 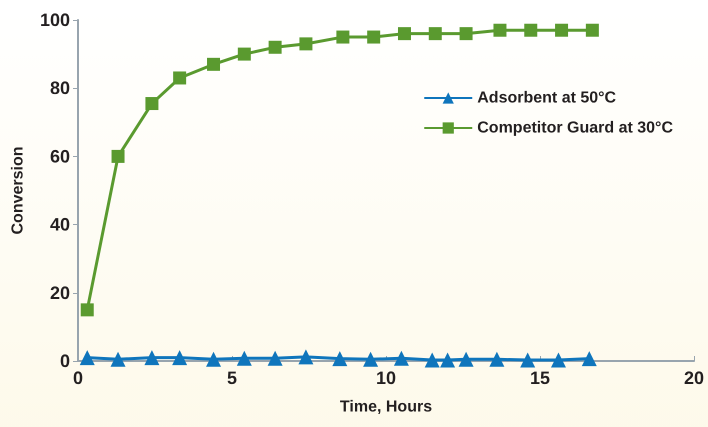 What do you see at coordinates (60, 156) in the screenshot?
I see `y-tick-label: 60` at bounding box center [60, 156].